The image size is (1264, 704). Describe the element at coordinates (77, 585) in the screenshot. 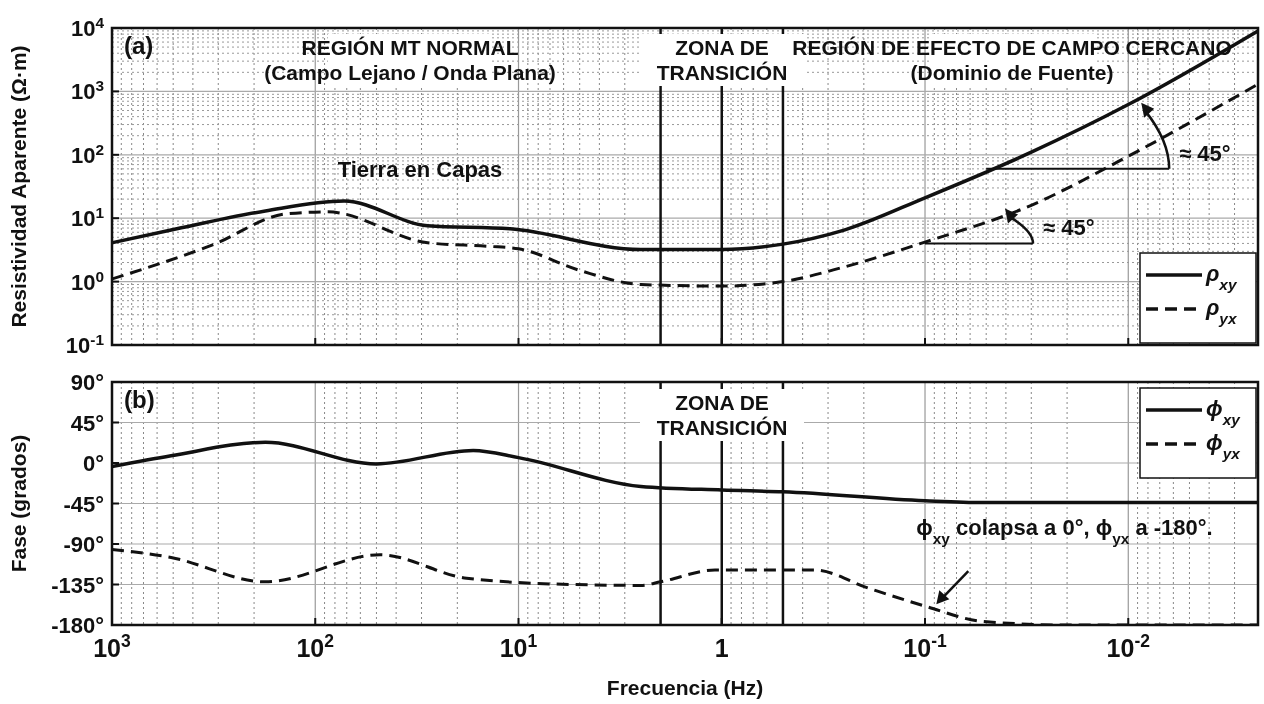

I see `y-tick-label: -135°` at that location.